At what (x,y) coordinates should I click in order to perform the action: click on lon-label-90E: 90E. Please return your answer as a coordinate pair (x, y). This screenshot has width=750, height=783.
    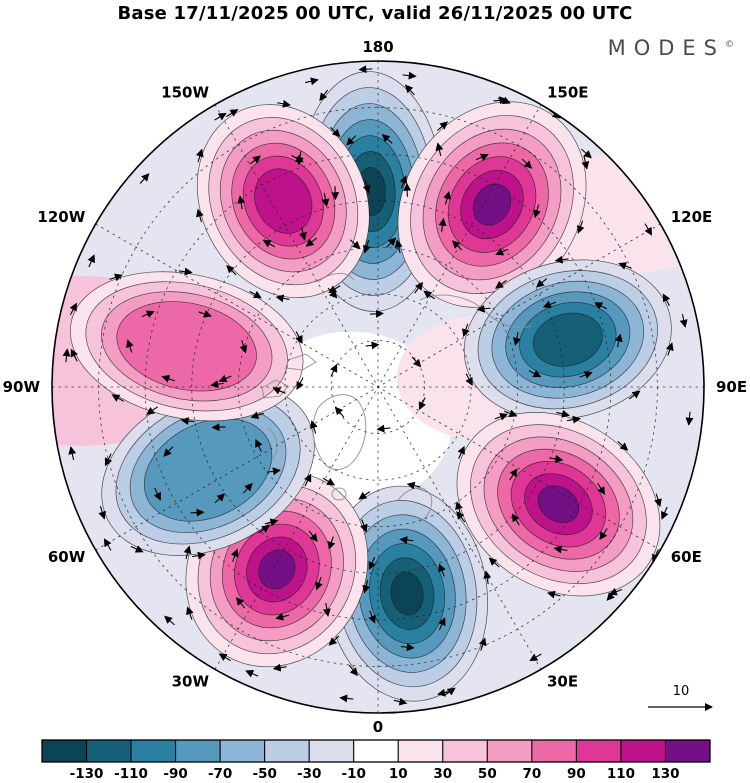
    Looking at the image, I should click on (731, 387).